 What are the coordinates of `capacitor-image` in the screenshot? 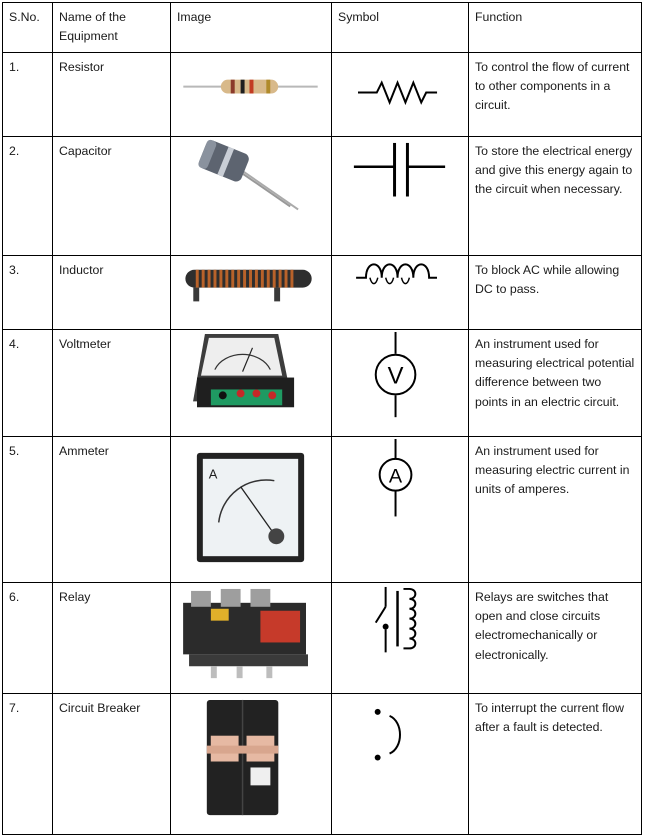 It's located at (251, 196).